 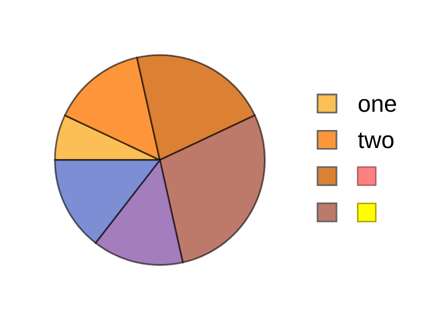 What do you see at coordinates (377, 105) in the screenshot?
I see `legend-label: one` at bounding box center [377, 105].